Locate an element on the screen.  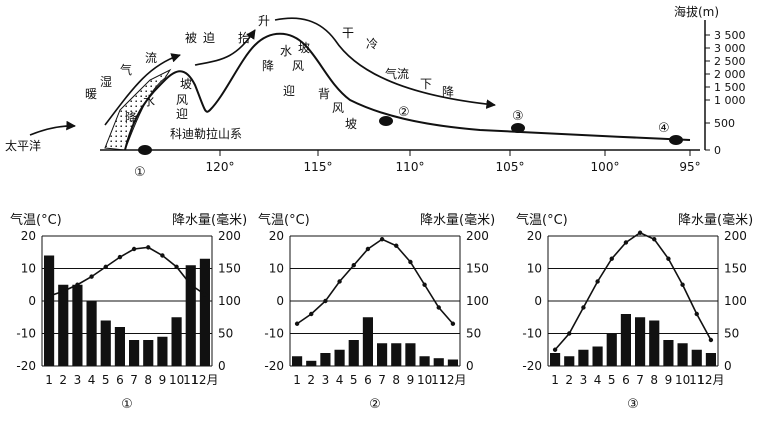
longitude-label: 120° is located at coordinates (220, 167).